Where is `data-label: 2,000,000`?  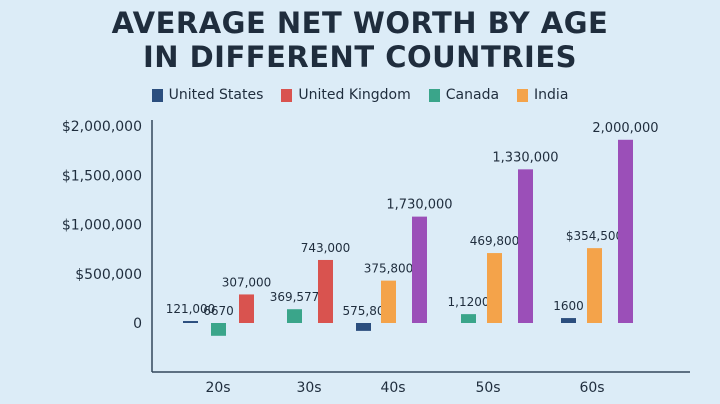 data-label: 2,000,000 is located at coordinates (625, 128).